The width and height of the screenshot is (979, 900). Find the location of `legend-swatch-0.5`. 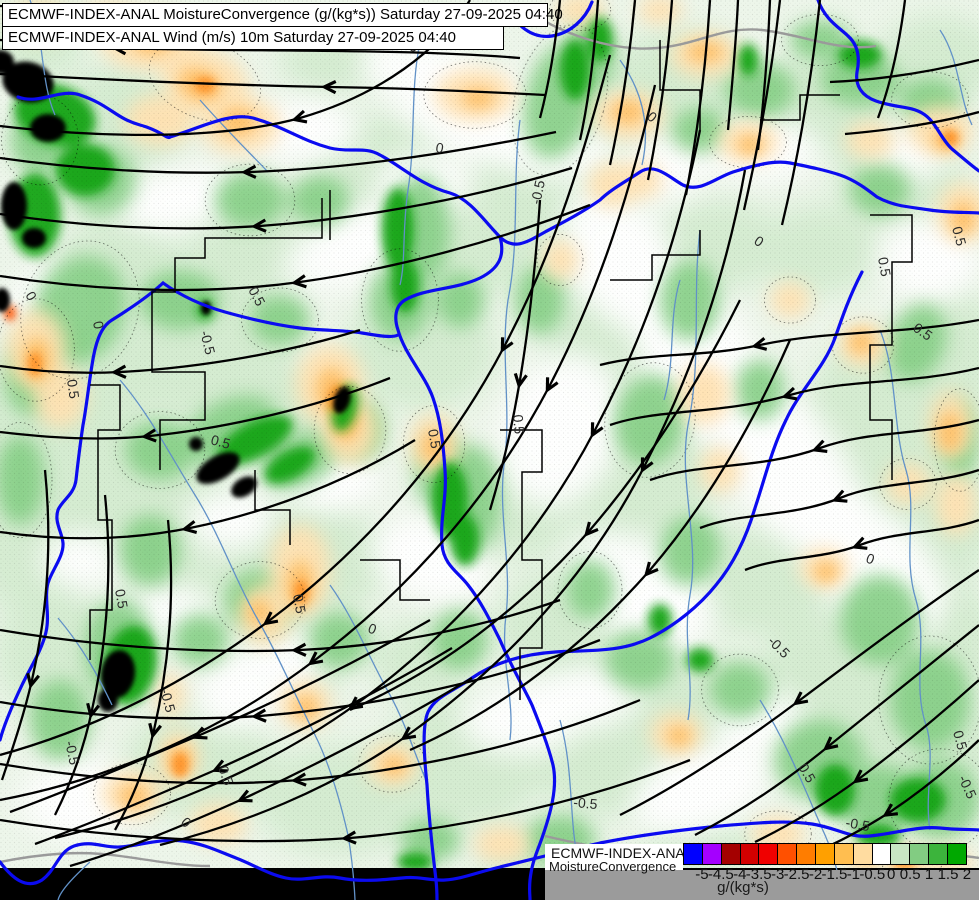

legend-swatch-0.5 is located at coordinates (900, 854).